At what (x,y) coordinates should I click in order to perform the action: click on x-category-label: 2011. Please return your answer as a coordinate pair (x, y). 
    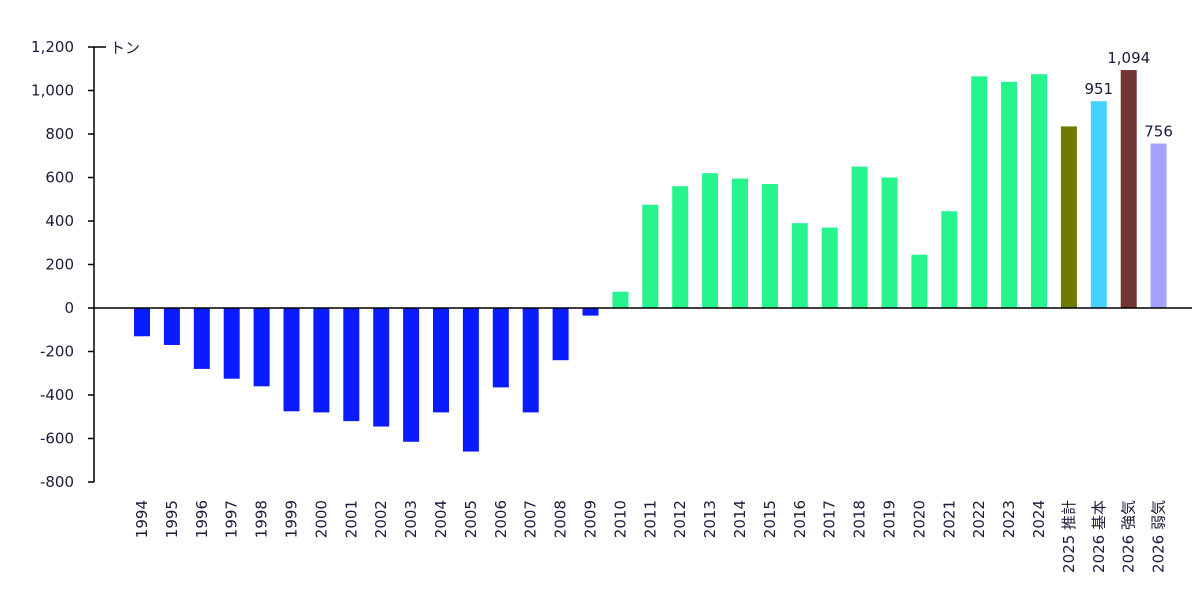
    Looking at the image, I should click on (650, 519).